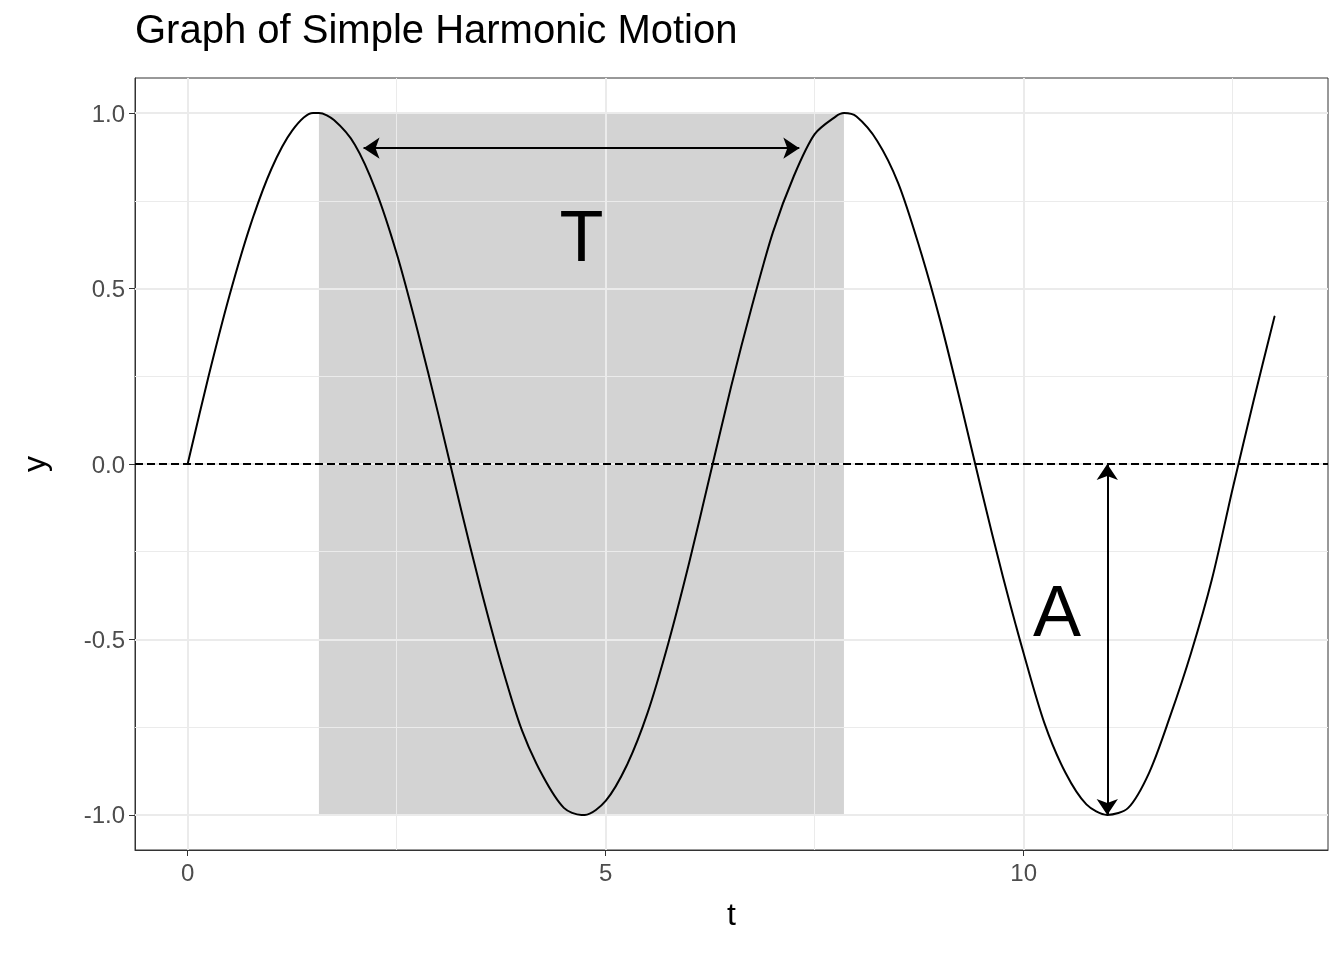 This screenshot has height=960, width=1344. I want to click on x-tick-label: 5, so click(606, 872).